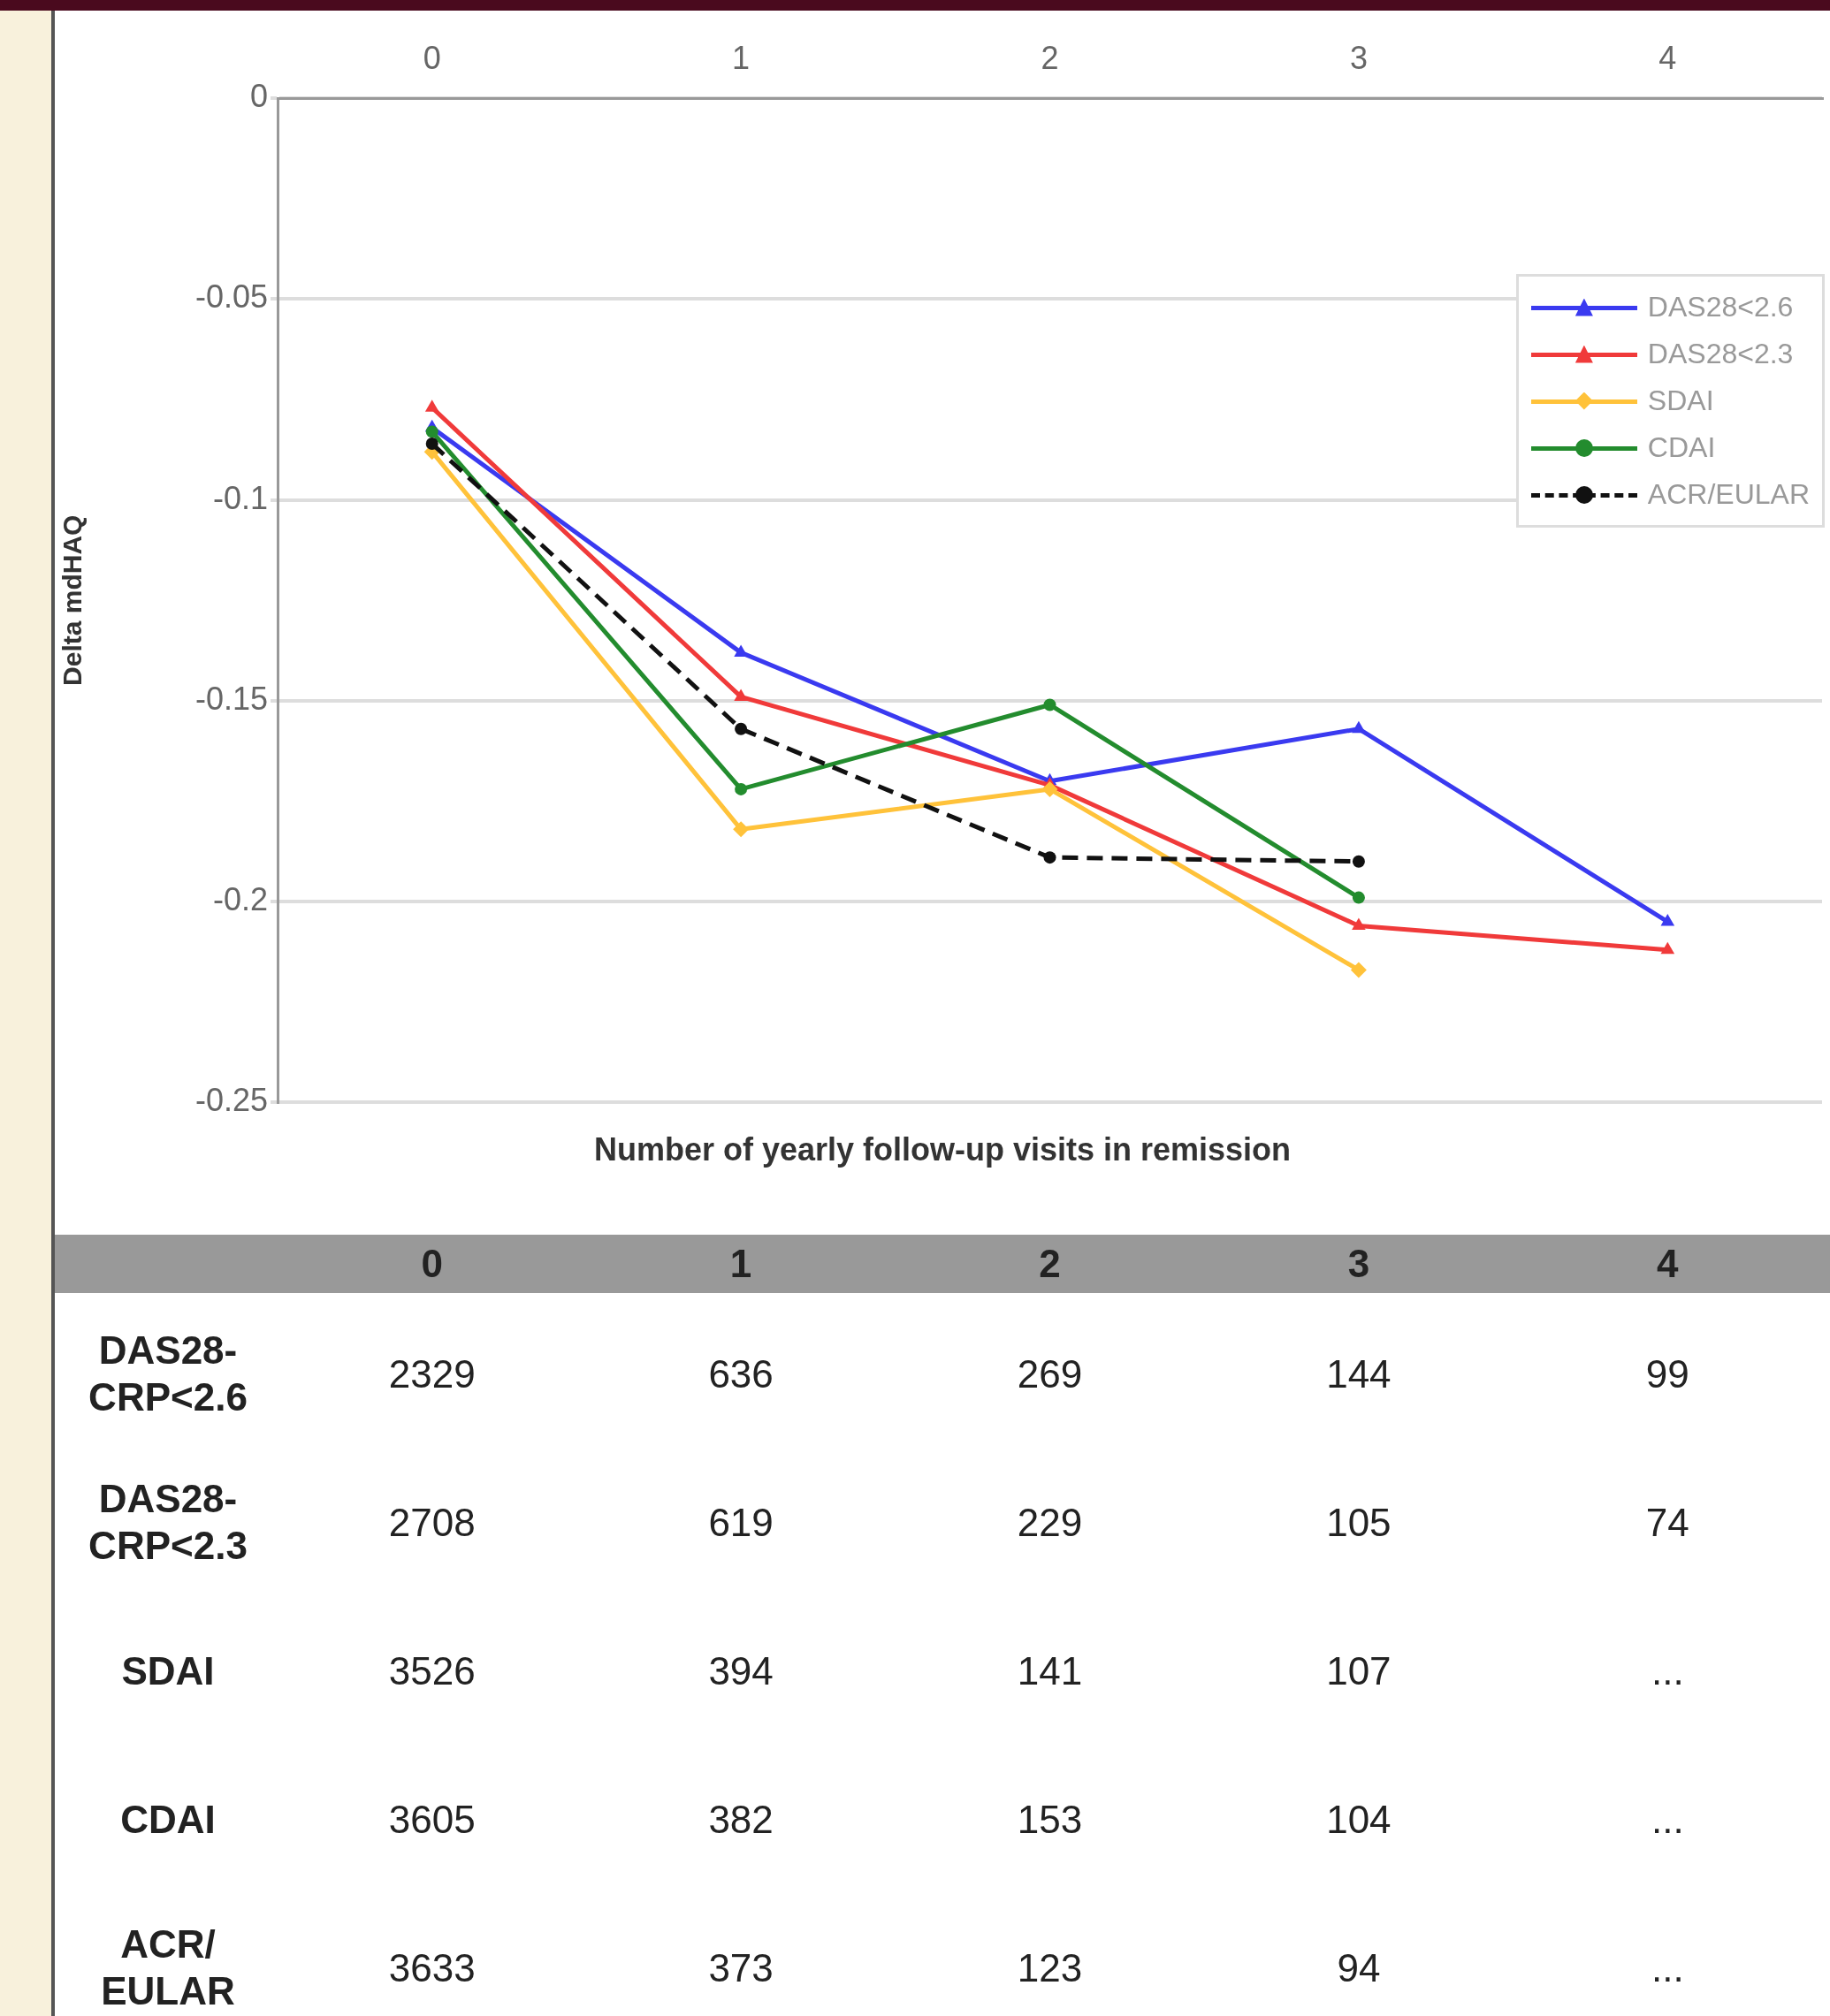 The image size is (1830, 2016). I want to click on text: 269, so click(1050, 1374).